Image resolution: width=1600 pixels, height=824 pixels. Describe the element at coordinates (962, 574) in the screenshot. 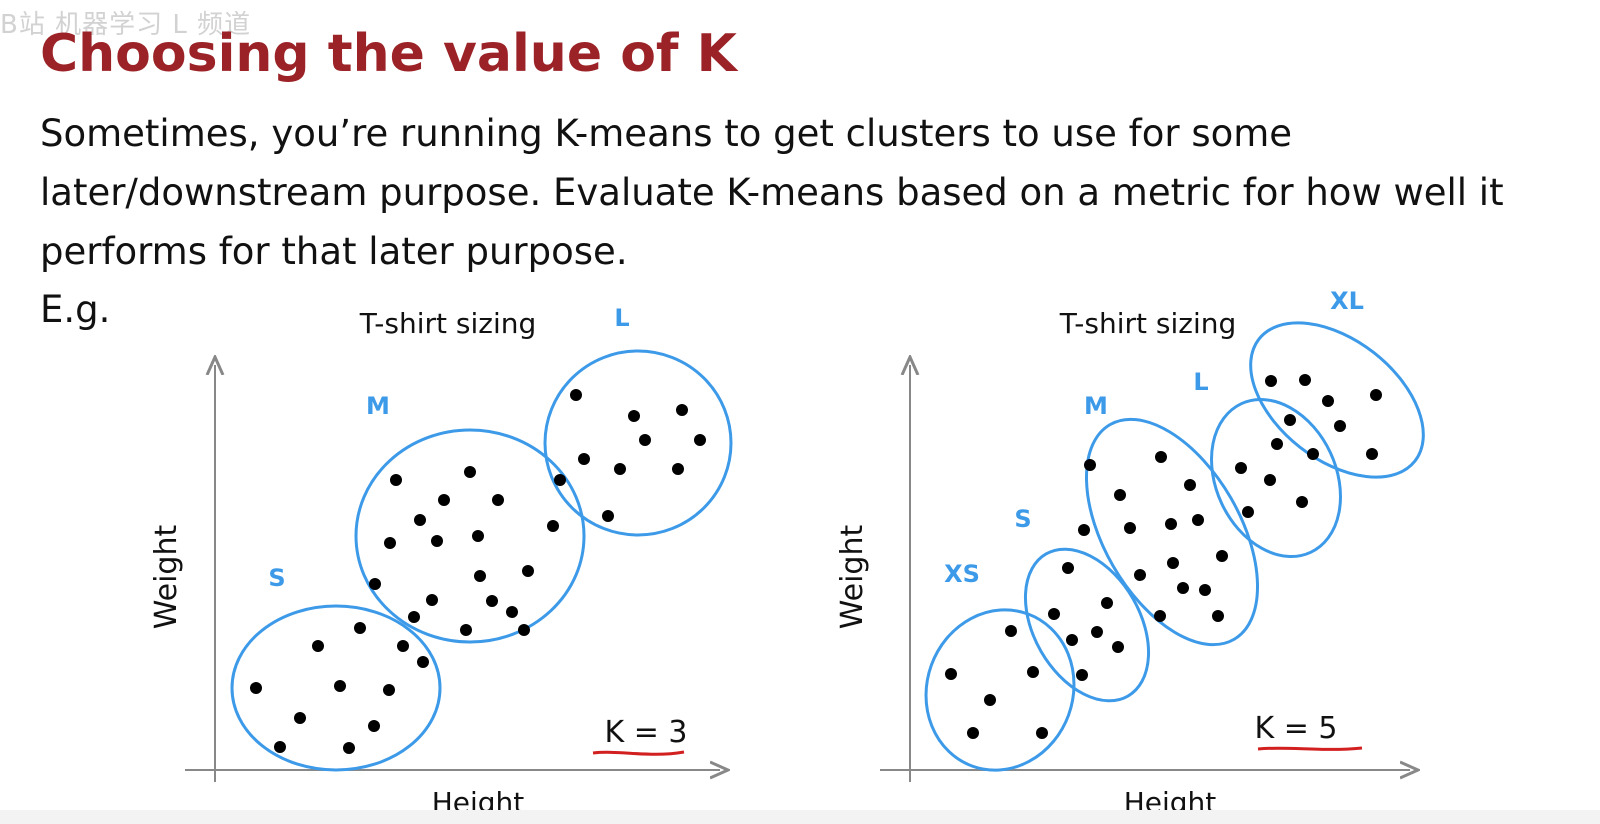

I see `cluster-label-xs: XS` at that location.